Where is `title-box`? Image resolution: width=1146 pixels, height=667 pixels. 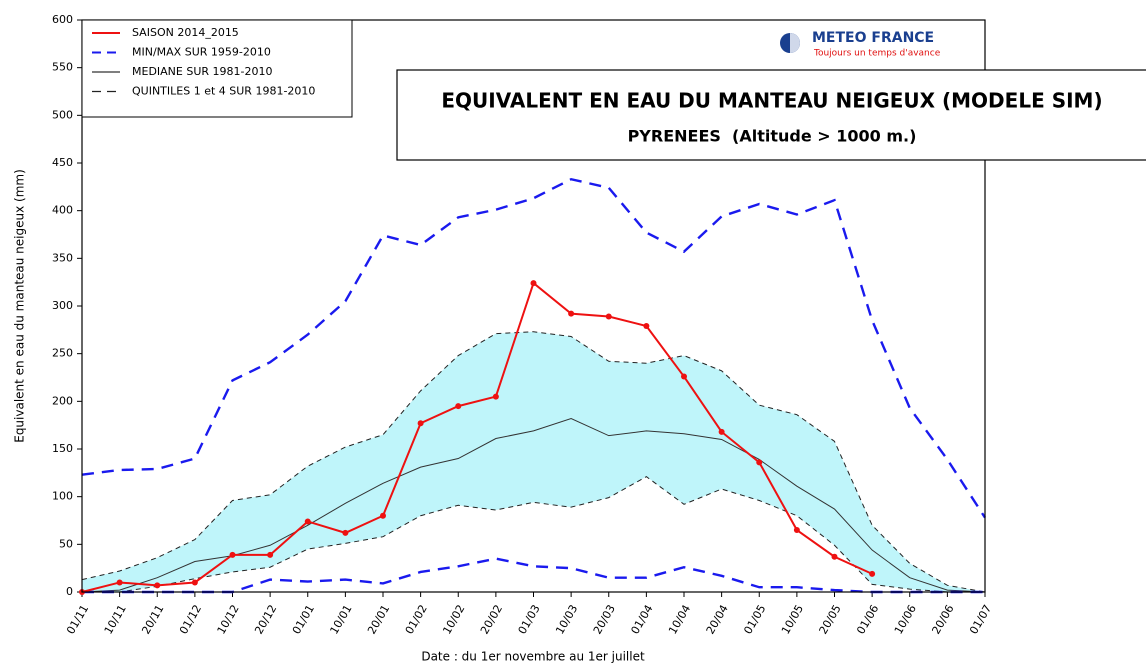 title-box is located at coordinates (771, 115).